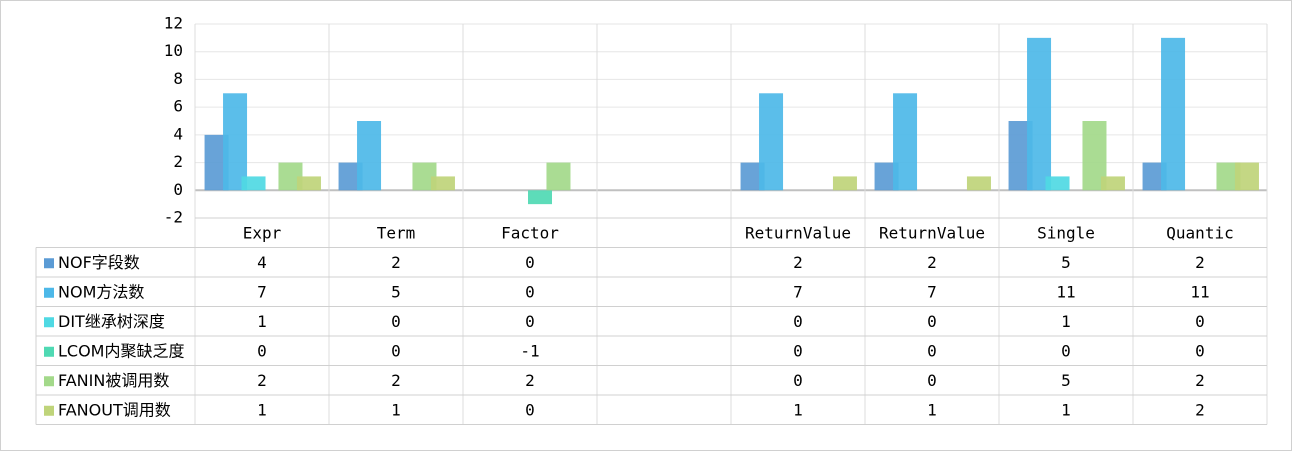 This screenshot has width=1292, height=451. Describe the element at coordinates (173, 50) in the screenshot. I see `y-tick-label: 10` at that location.